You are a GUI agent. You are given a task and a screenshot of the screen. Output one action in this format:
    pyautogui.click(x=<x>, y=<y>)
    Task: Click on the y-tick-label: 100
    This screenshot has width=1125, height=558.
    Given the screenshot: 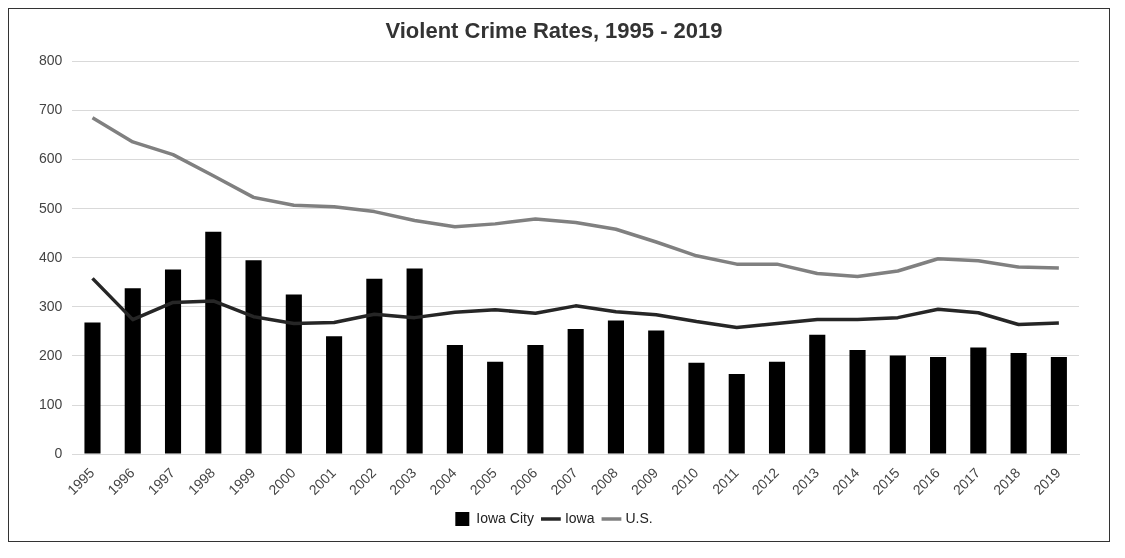 What is the action you would take?
    pyautogui.click(x=51, y=403)
    